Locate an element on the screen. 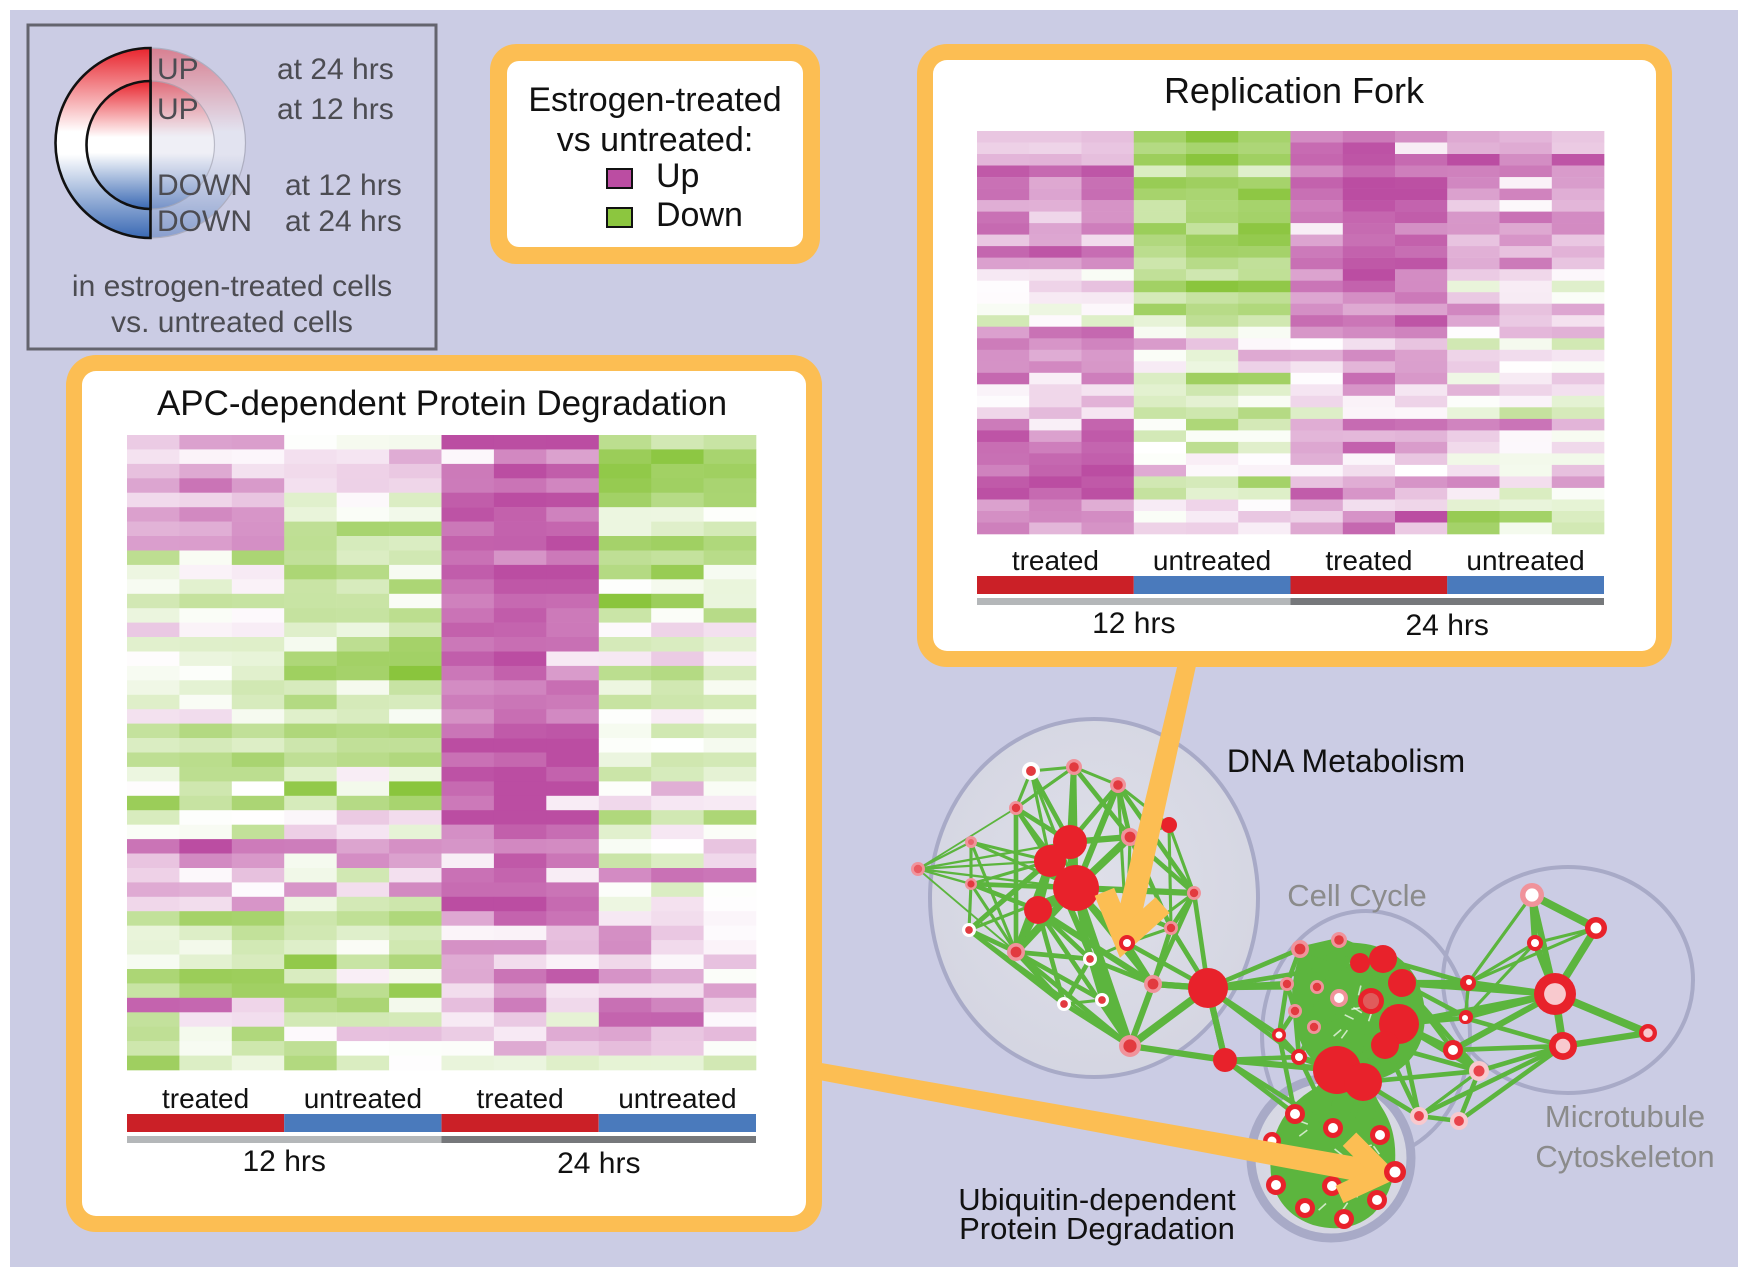 The width and height of the screenshot is (1750, 1284). svg-text:APC-dependent Protein Degradat: APC-dependent Protein Degradation is located at coordinates (442, 403).